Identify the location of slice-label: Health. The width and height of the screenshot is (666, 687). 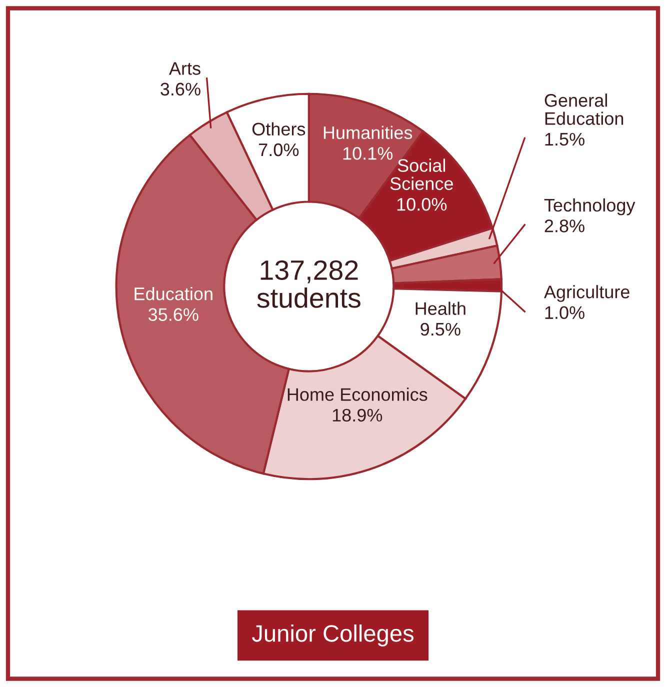
(441, 308).